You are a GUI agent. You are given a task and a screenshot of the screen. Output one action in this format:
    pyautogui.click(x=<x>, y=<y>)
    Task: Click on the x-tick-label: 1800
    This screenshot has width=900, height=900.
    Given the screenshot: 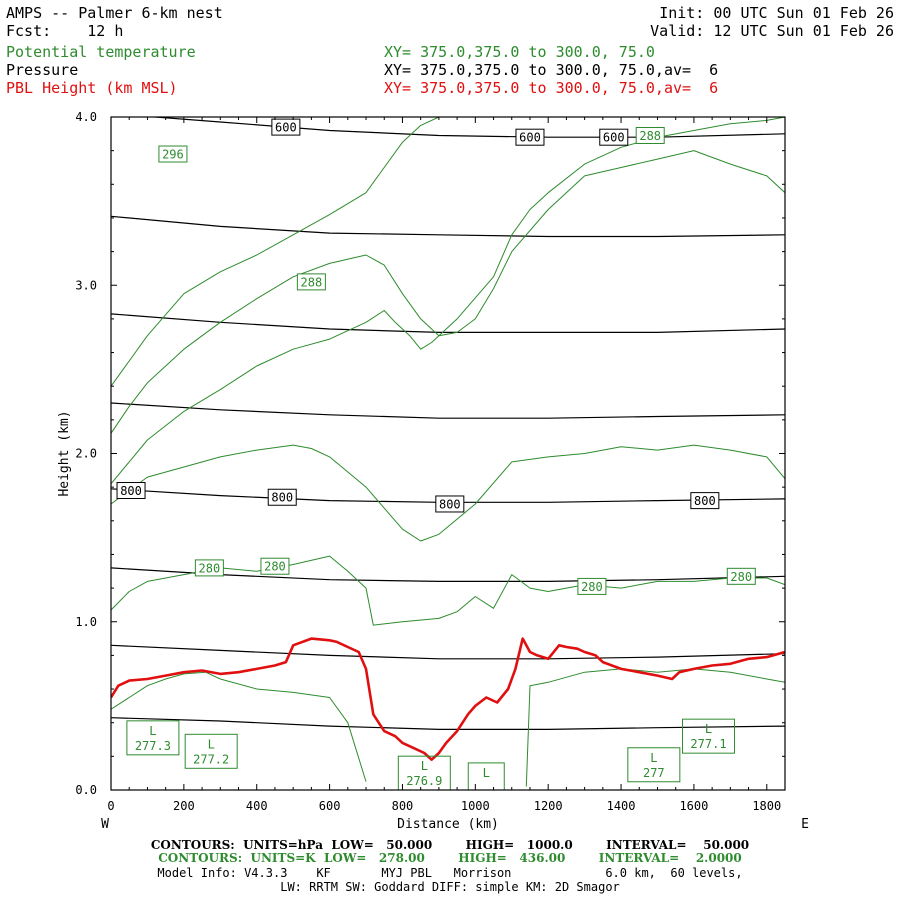 What is the action you would take?
    pyautogui.click(x=766, y=806)
    